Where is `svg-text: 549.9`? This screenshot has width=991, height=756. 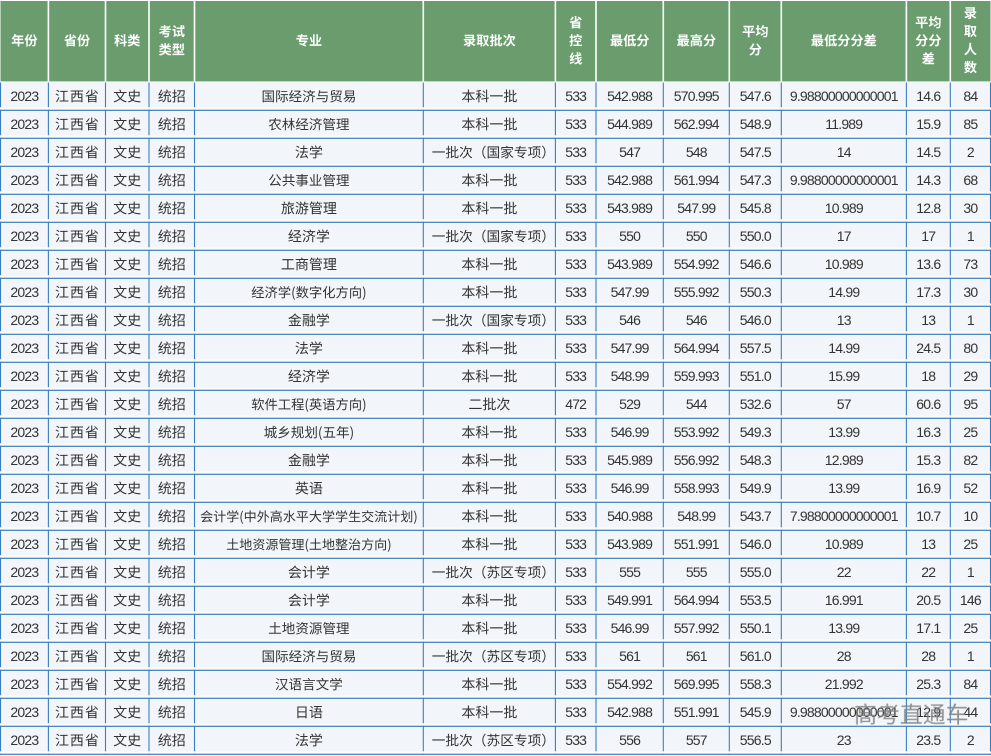 svg-text: 549.9 is located at coordinates (756, 488).